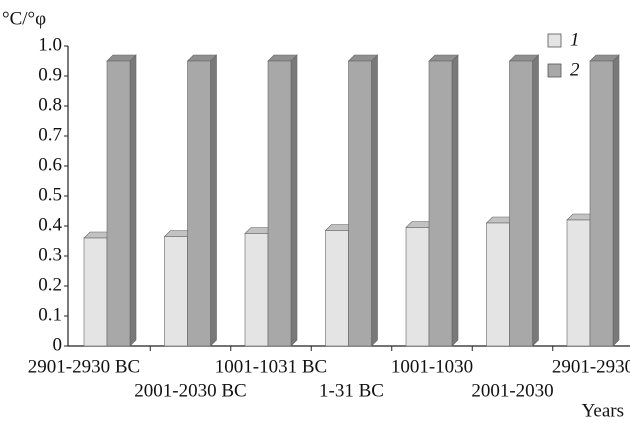  I want to click on y-axis-label: °C/°φ, so click(24, 18).